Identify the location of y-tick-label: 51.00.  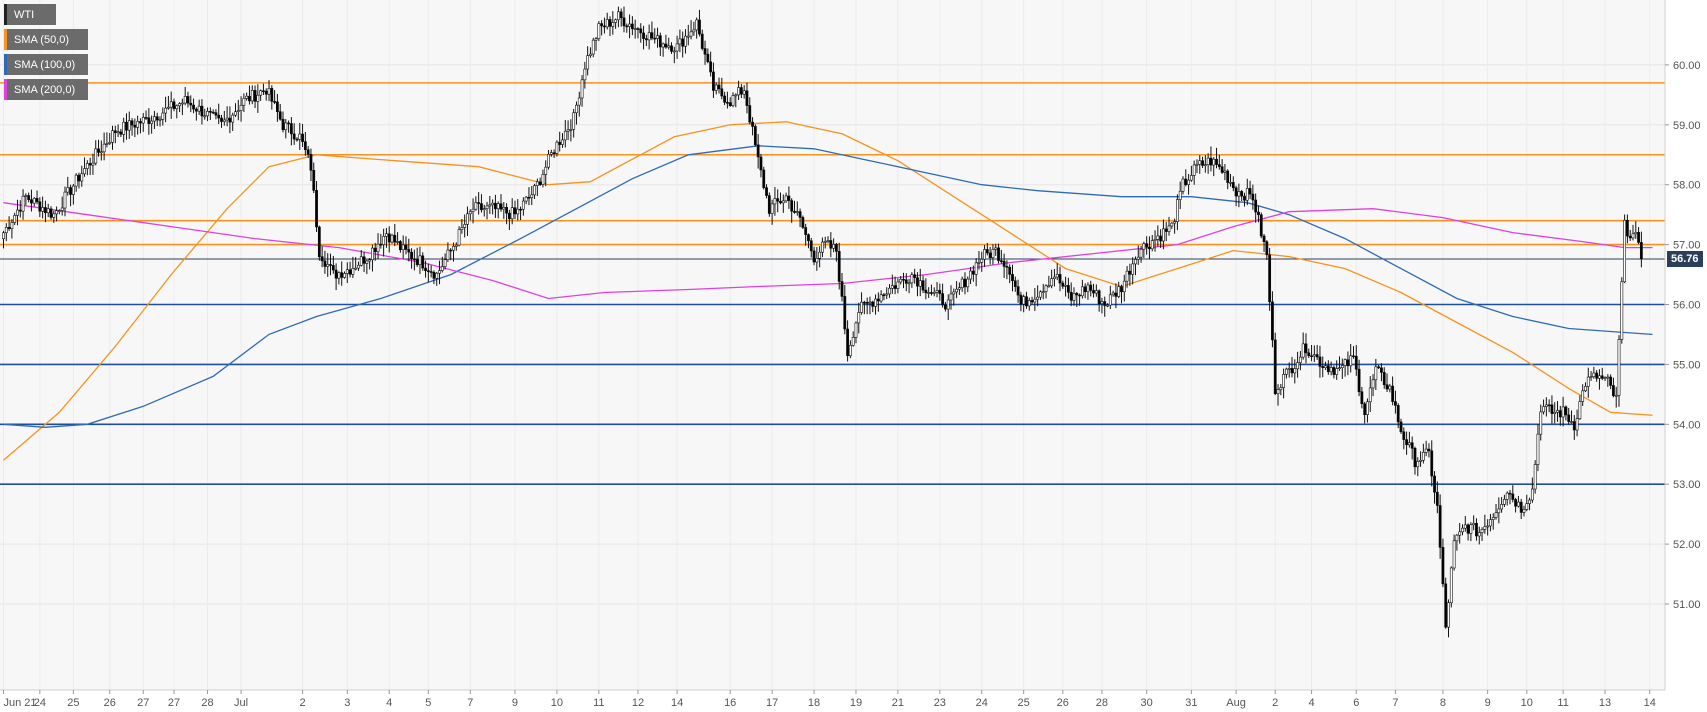
(1687, 605).